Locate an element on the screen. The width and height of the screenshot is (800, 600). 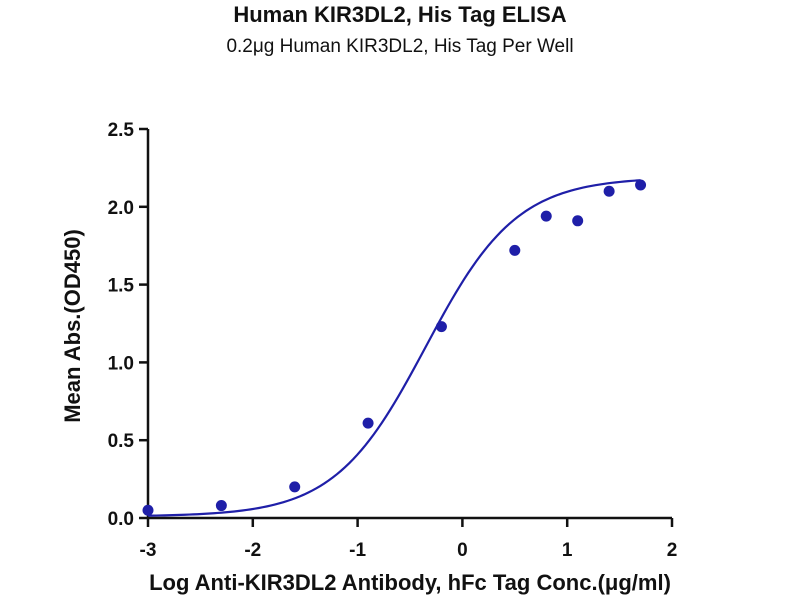
x-tick-label: 1 is located at coordinates (567, 550).